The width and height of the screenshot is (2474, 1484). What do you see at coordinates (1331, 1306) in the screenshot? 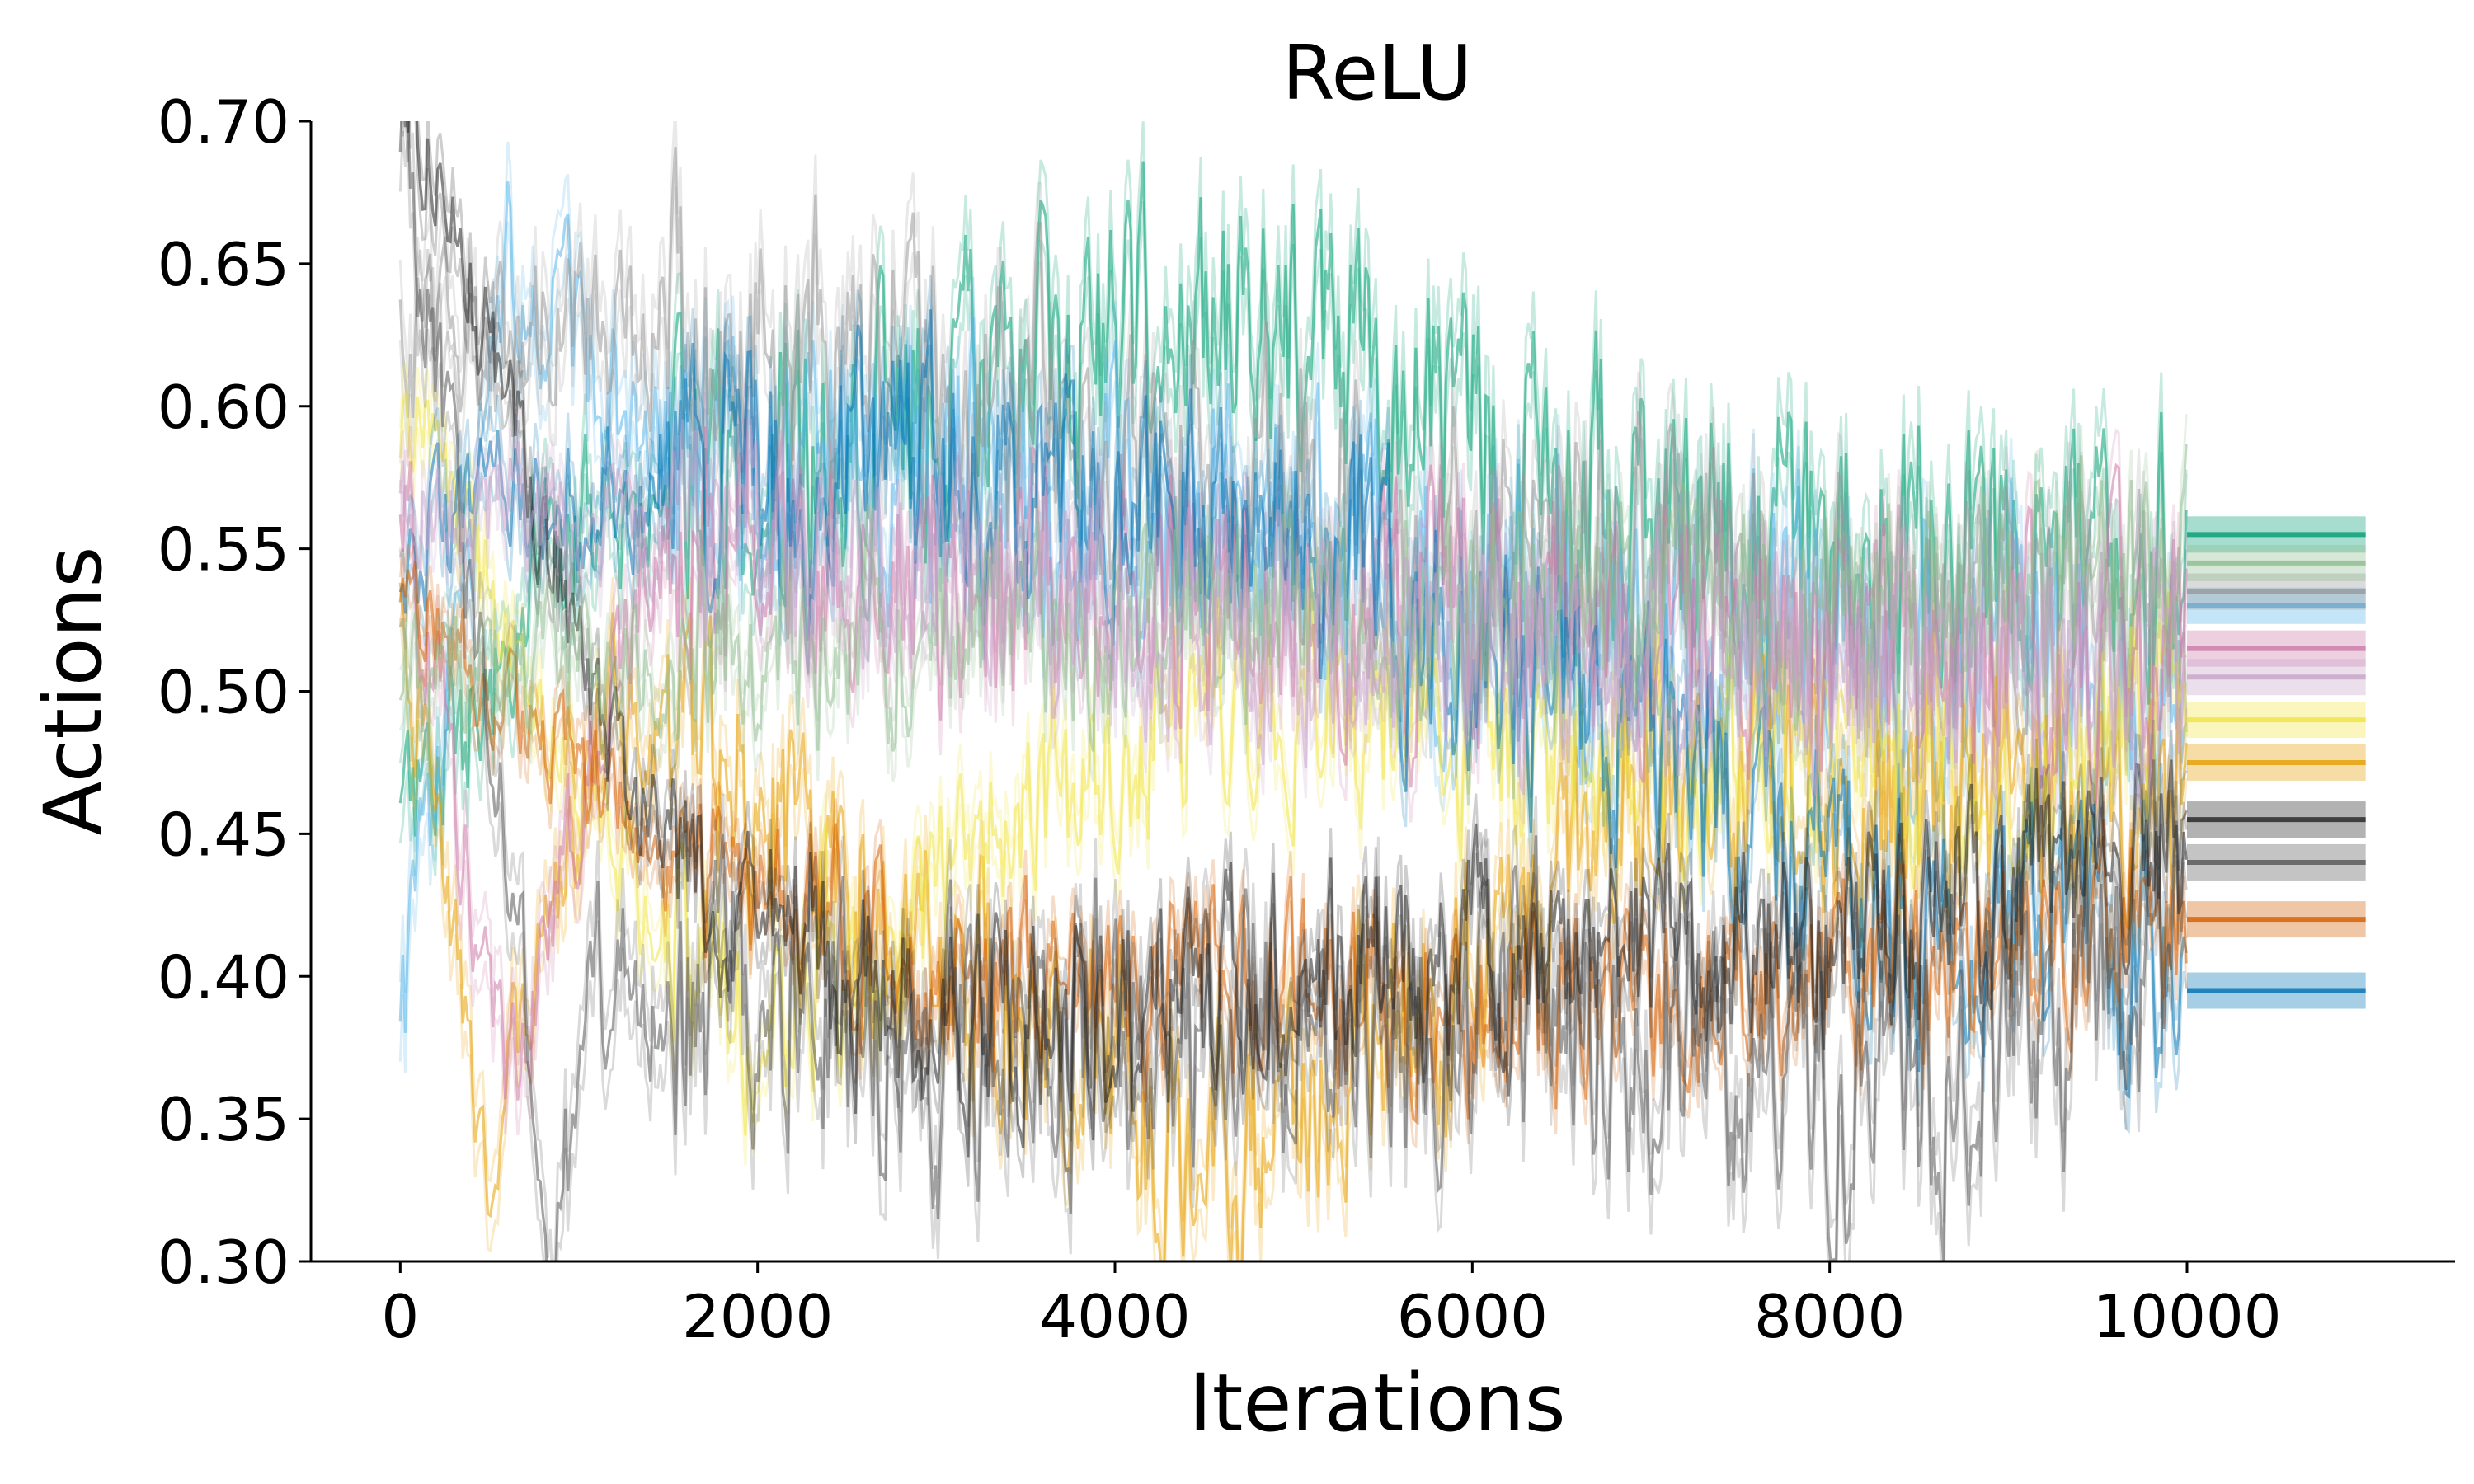
I see `x-axis-ticks: 0 2000 4000 6000 8000 10000` at bounding box center [1331, 1306].